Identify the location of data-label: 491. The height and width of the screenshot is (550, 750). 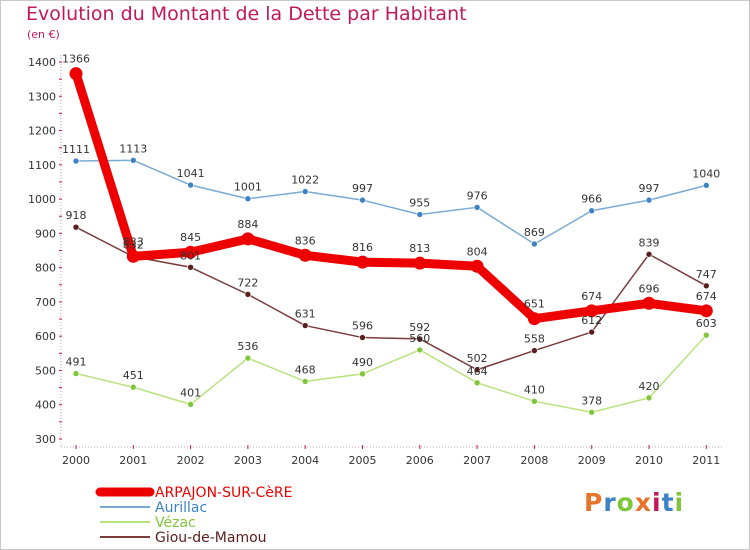
(76, 362).